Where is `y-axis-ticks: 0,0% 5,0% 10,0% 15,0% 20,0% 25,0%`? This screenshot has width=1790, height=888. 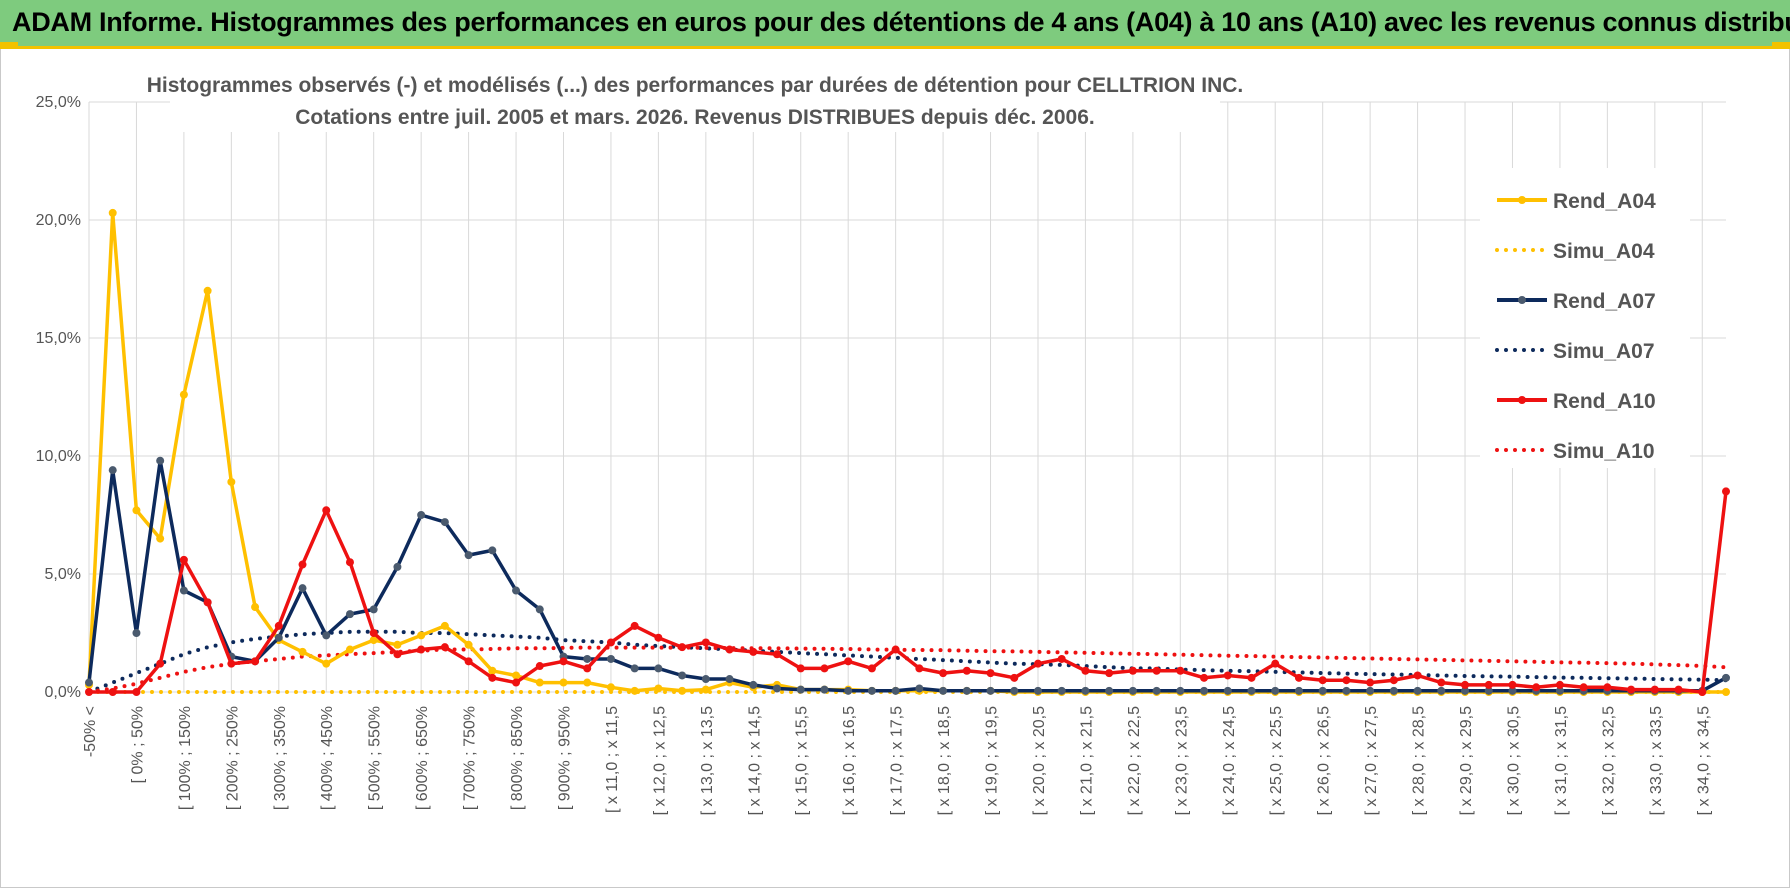
y-axis-ticks: 0,0% 5,0% 10,0% 15,0% 20,0% 25,0% is located at coordinates (58, 397).